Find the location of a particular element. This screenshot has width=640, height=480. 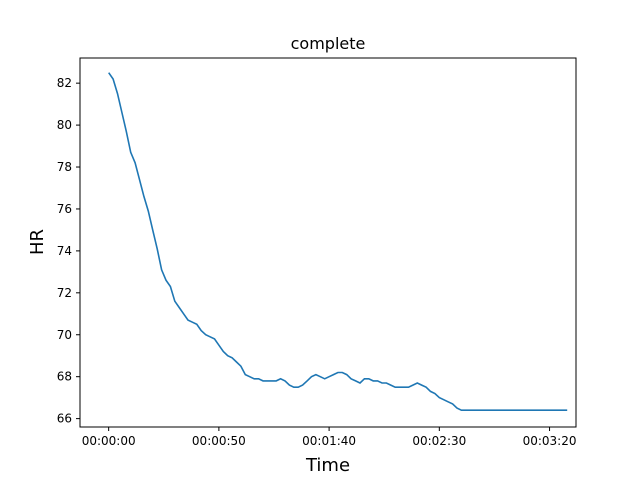

x-axis: 00:00:00 00:00:50 00:01:40 00:02:30 00:03:20 is located at coordinates (329, 437).